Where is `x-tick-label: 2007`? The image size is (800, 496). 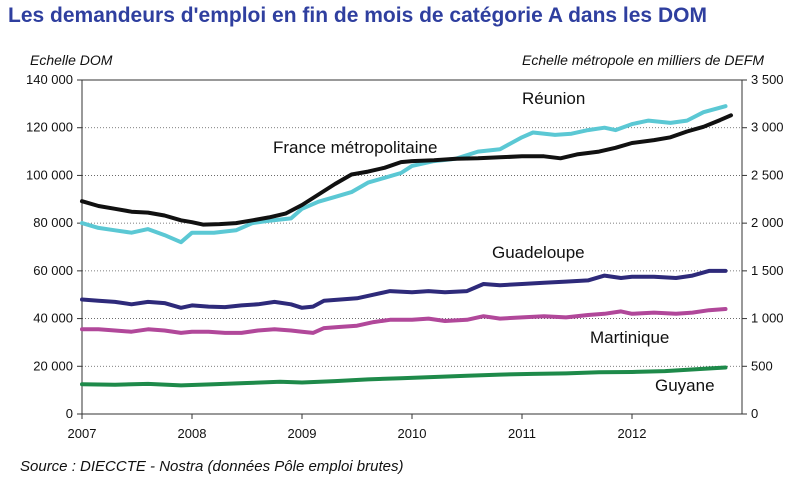 x-tick-label: 2007 is located at coordinates (82, 433).